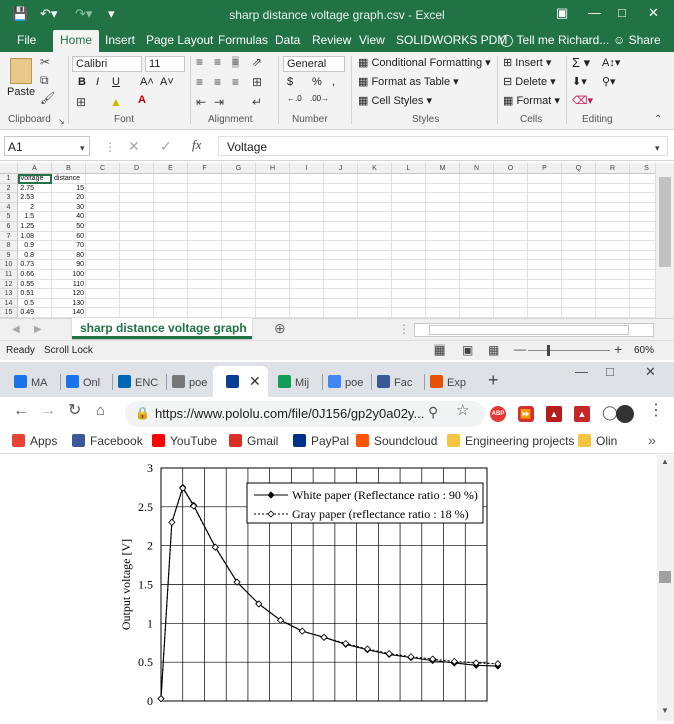  What do you see at coordinates (16, 329) in the screenshot?
I see `prev-sheet-icon: ◀` at bounding box center [16, 329].